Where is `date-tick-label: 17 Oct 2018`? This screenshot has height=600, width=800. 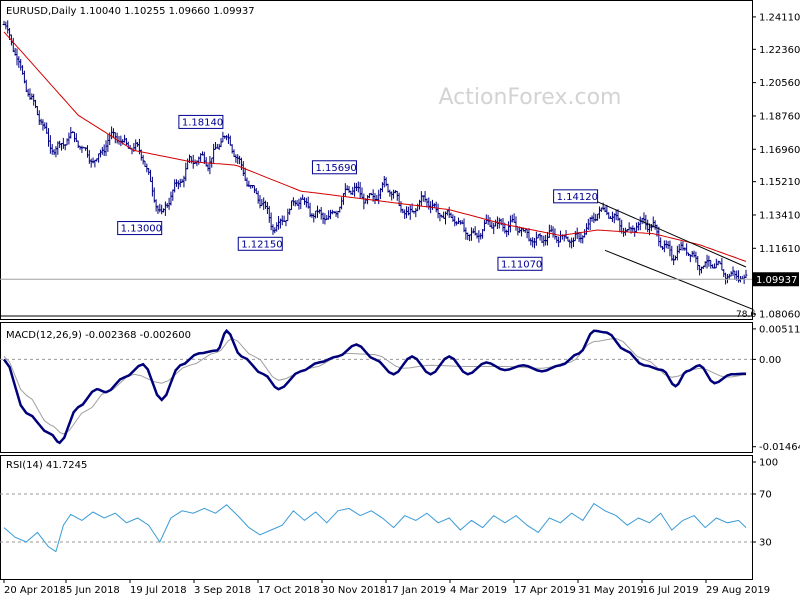
date-tick-label: 17 Oct 2018 is located at coordinates (289, 590).